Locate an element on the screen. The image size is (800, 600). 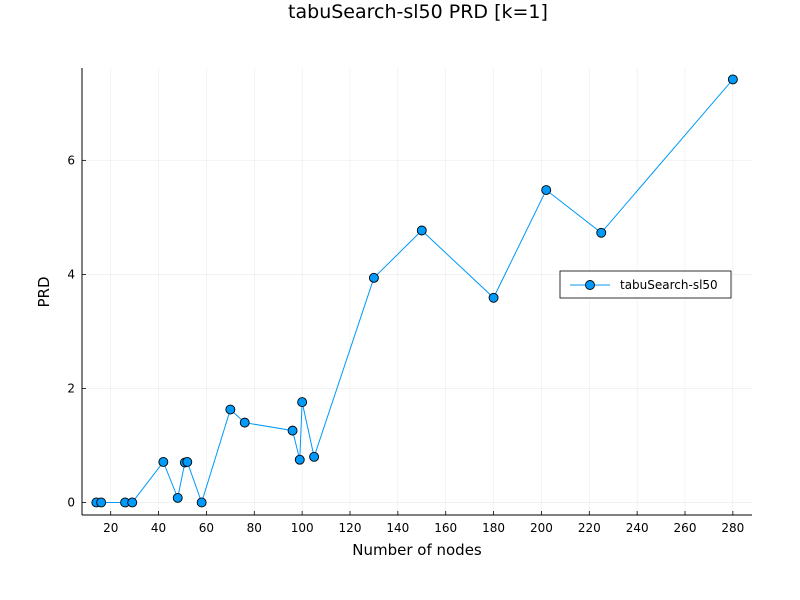
y-tick-label: 0 is located at coordinates (71, 502).